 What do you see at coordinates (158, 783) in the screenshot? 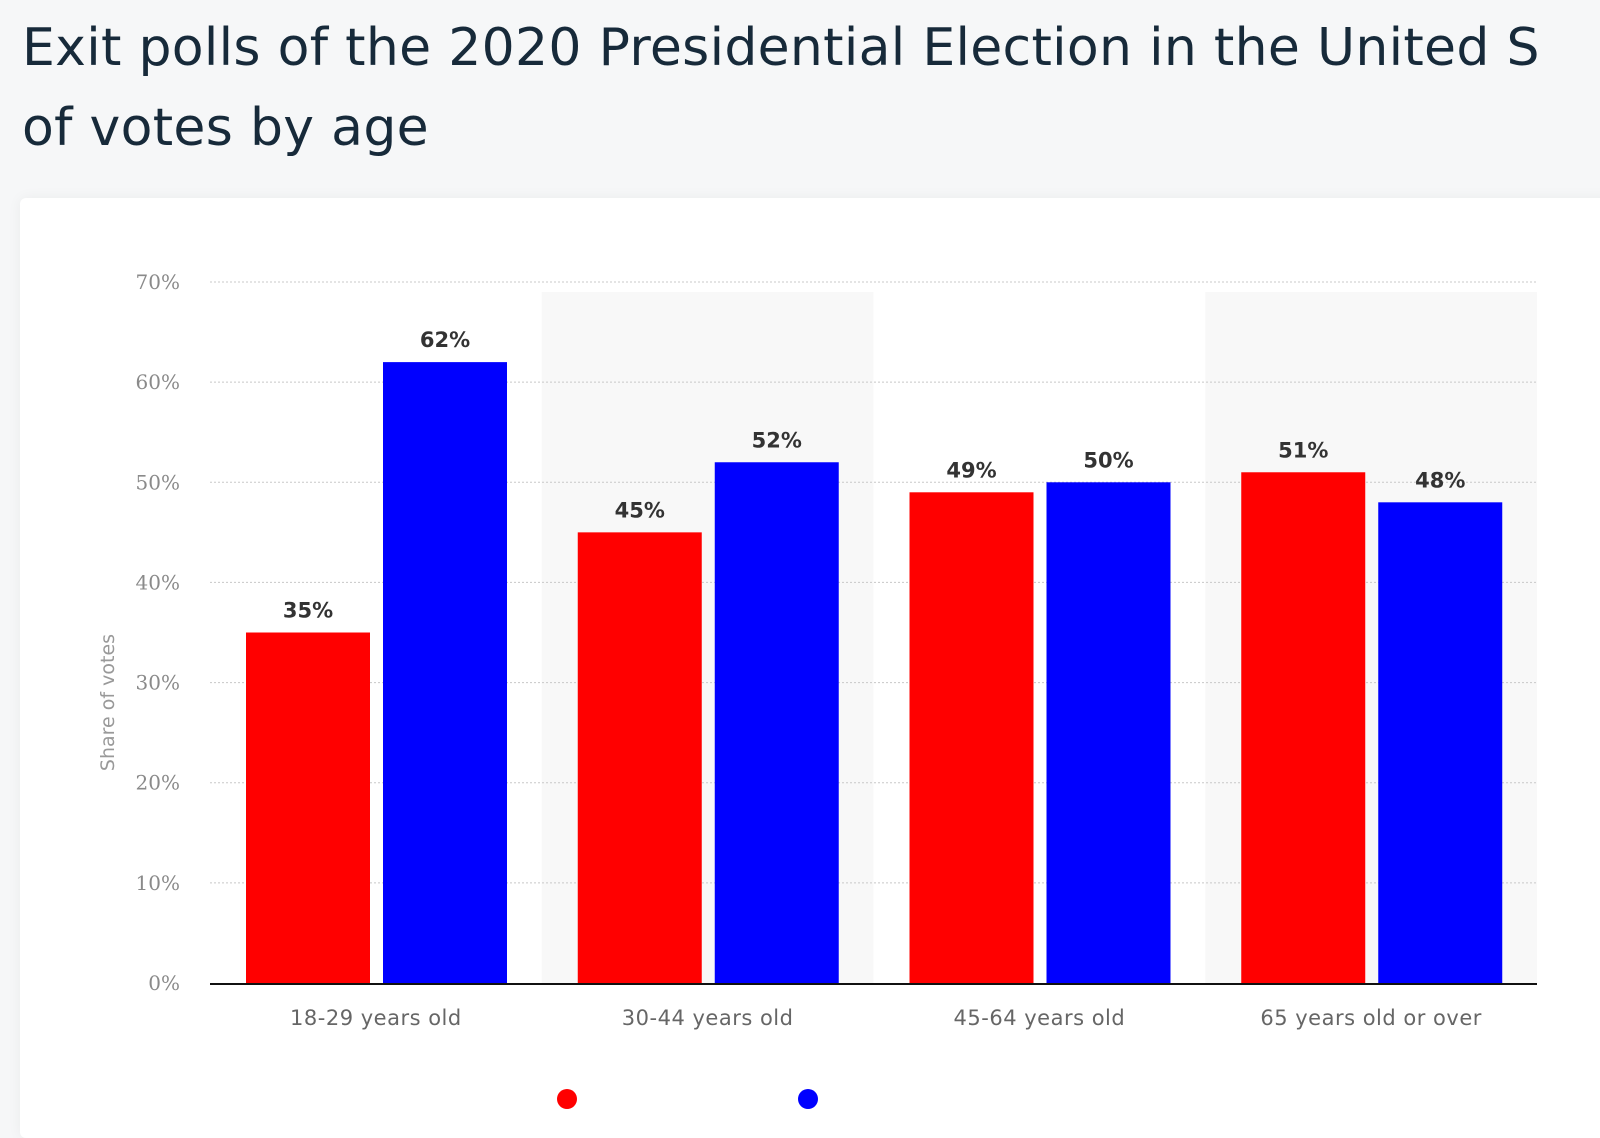
I see `y-tick-label: 20%` at bounding box center [158, 783].